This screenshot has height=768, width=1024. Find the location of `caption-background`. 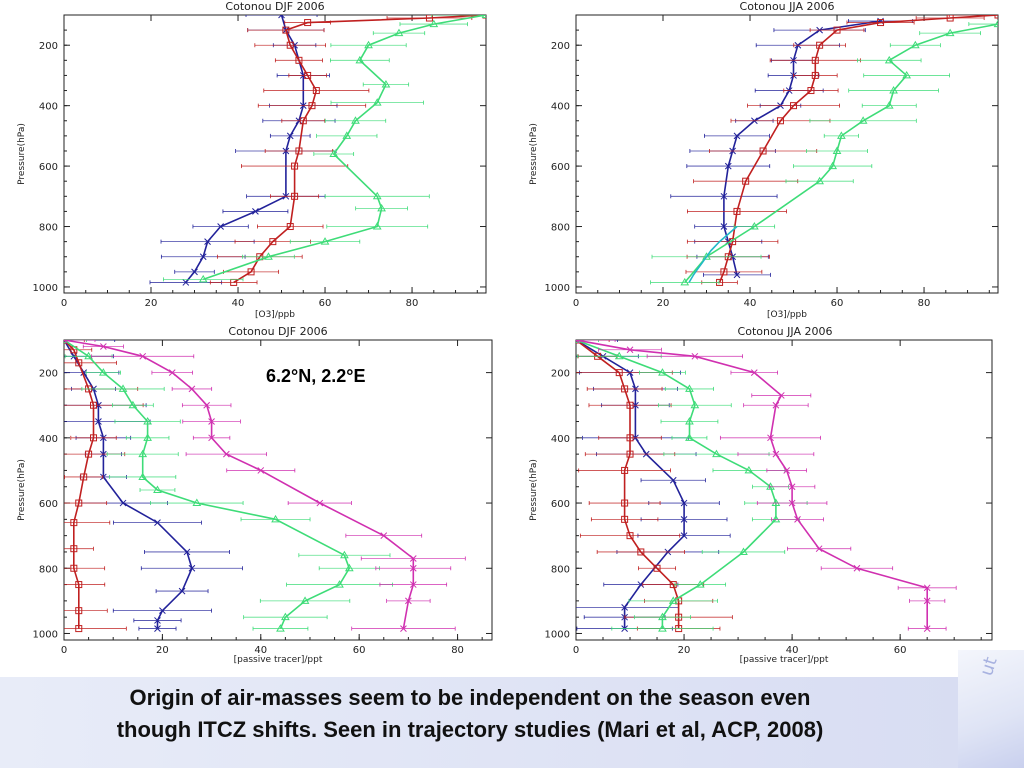

caption-background is located at coordinates (512, 722).